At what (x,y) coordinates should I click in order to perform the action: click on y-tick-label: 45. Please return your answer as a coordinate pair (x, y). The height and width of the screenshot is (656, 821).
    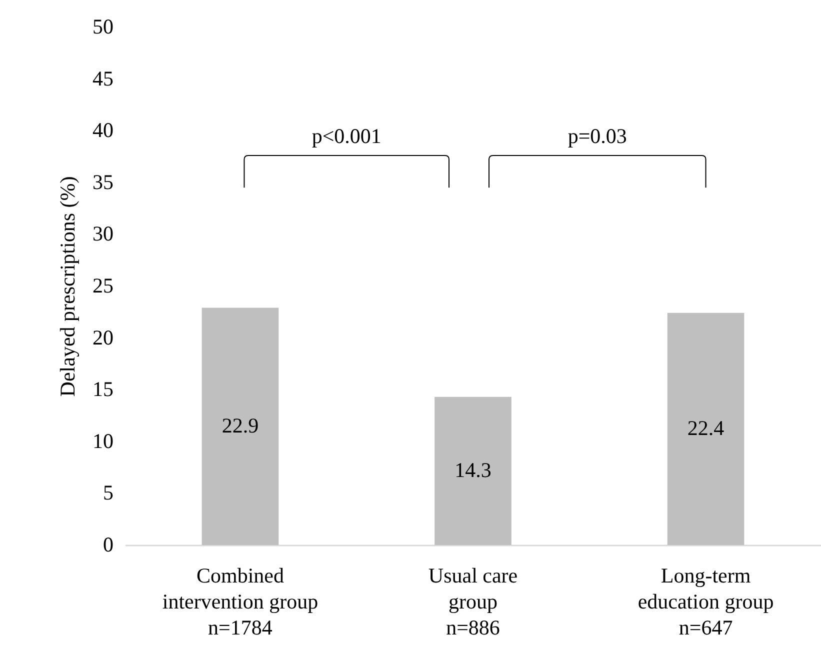
    Looking at the image, I should click on (103, 78).